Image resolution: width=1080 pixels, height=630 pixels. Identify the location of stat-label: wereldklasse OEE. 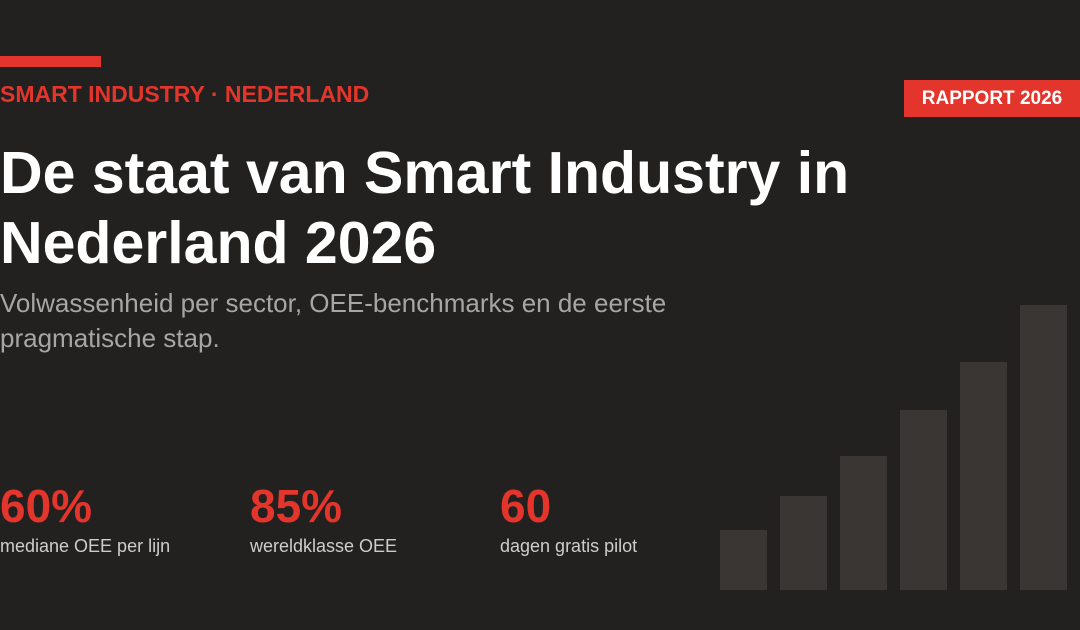
(324, 546).